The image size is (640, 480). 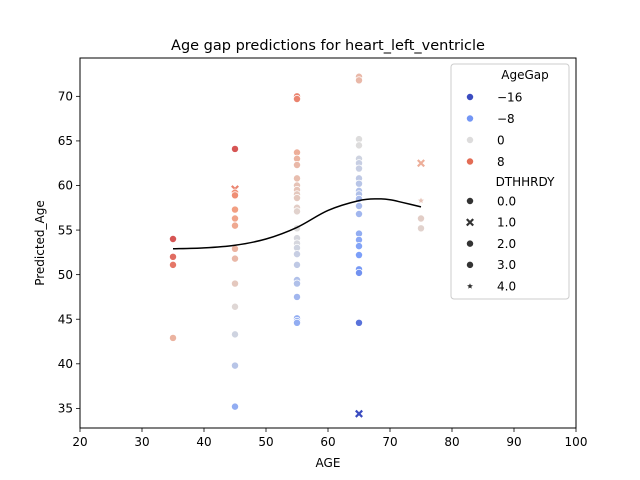 I want to click on y-tick-label: 45, so click(x=65, y=319).